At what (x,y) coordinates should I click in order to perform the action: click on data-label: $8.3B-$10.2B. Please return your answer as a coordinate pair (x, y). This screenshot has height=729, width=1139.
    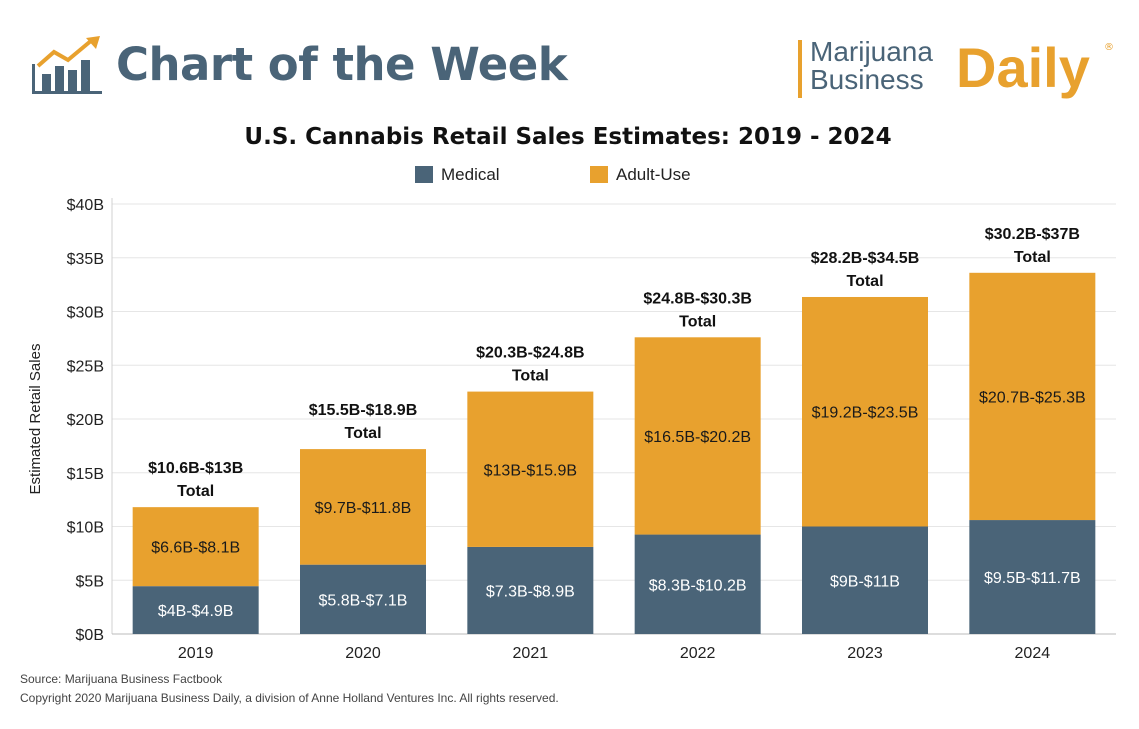
    Looking at the image, I should click on (698, 585).